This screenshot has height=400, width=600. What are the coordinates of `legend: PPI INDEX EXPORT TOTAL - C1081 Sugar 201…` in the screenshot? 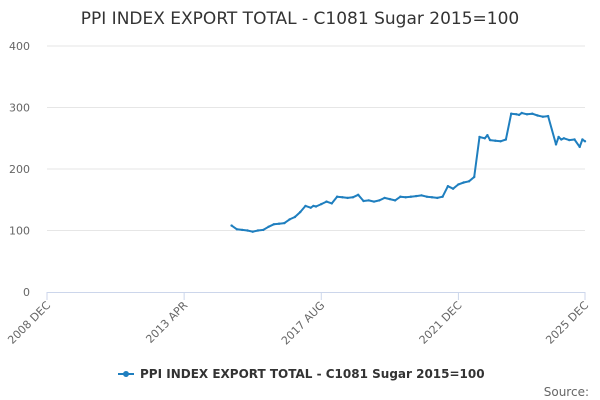 It's located at (301, 374).